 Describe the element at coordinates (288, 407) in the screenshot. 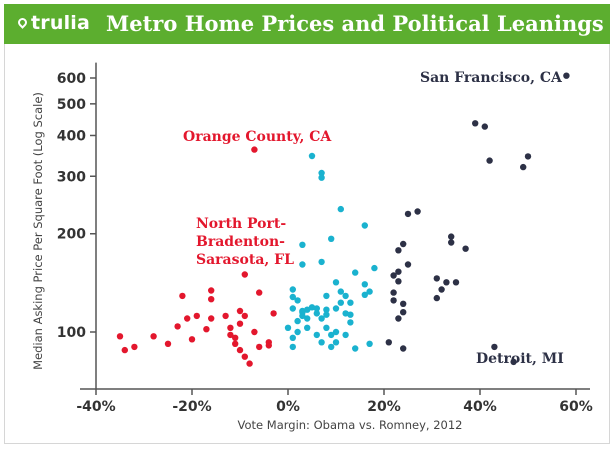

I see `x-tick-label: 0%` at that location.